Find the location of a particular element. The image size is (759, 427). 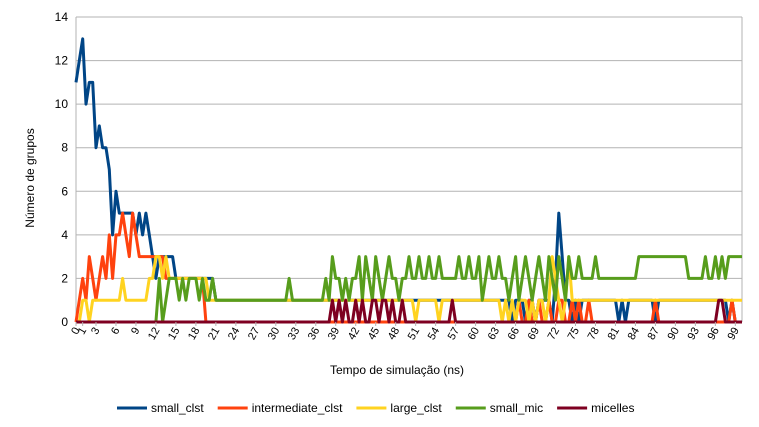

y-tick-label: 14 is located at coordinates (62, 17).